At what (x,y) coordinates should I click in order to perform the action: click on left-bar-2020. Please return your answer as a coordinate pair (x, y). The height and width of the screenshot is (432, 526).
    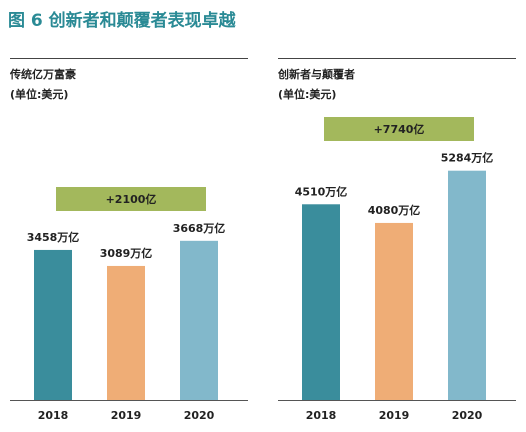
    Looking at the image, I should click on (199, 320).